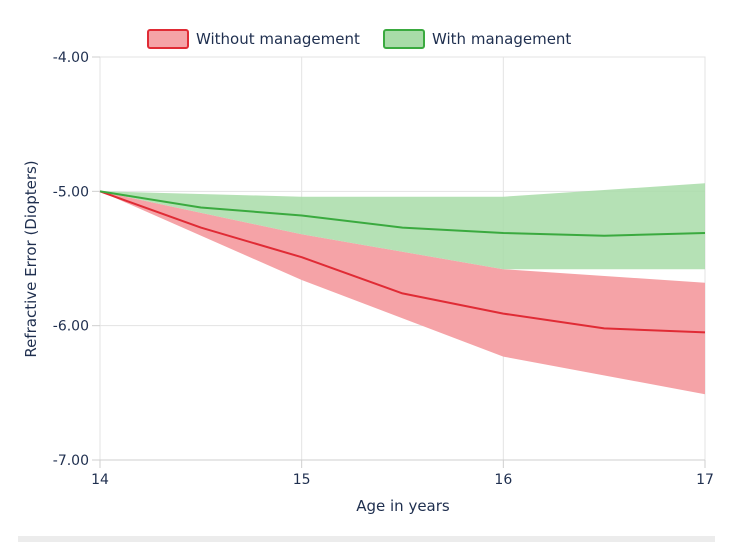 The height and width of the screenshot is (542, 733). Describe the element at coordinates (404, 39) in the screenshot. I see `legend-swatch-with-management` at that location.